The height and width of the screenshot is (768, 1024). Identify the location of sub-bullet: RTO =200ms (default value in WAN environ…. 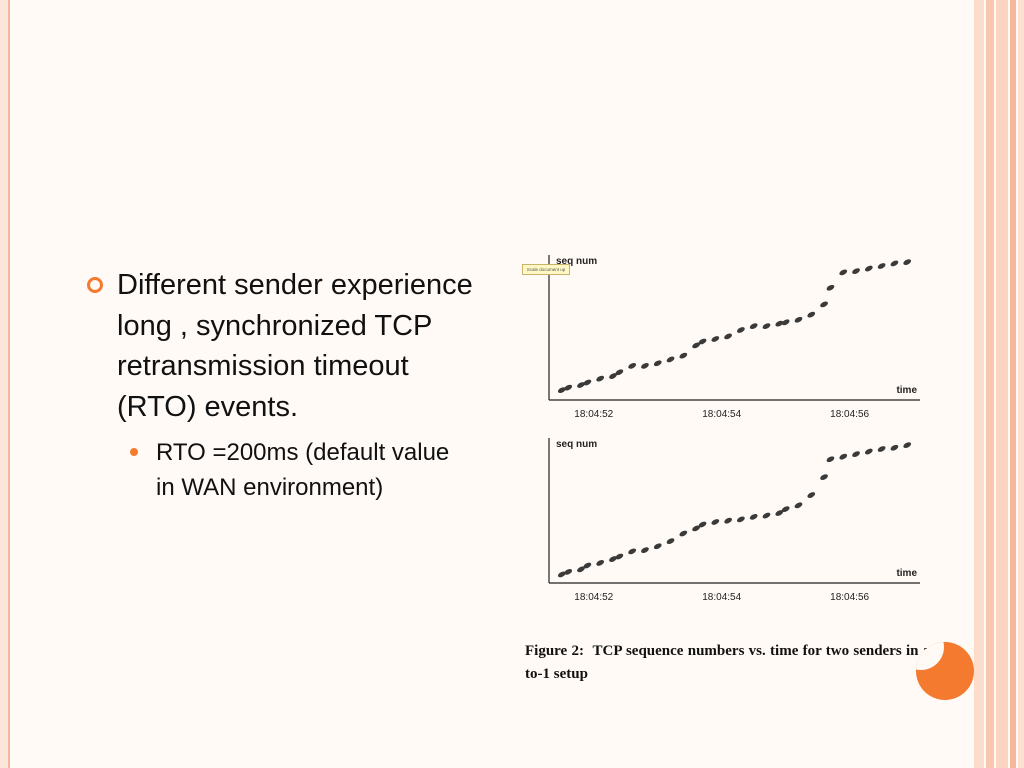
(270, 470).